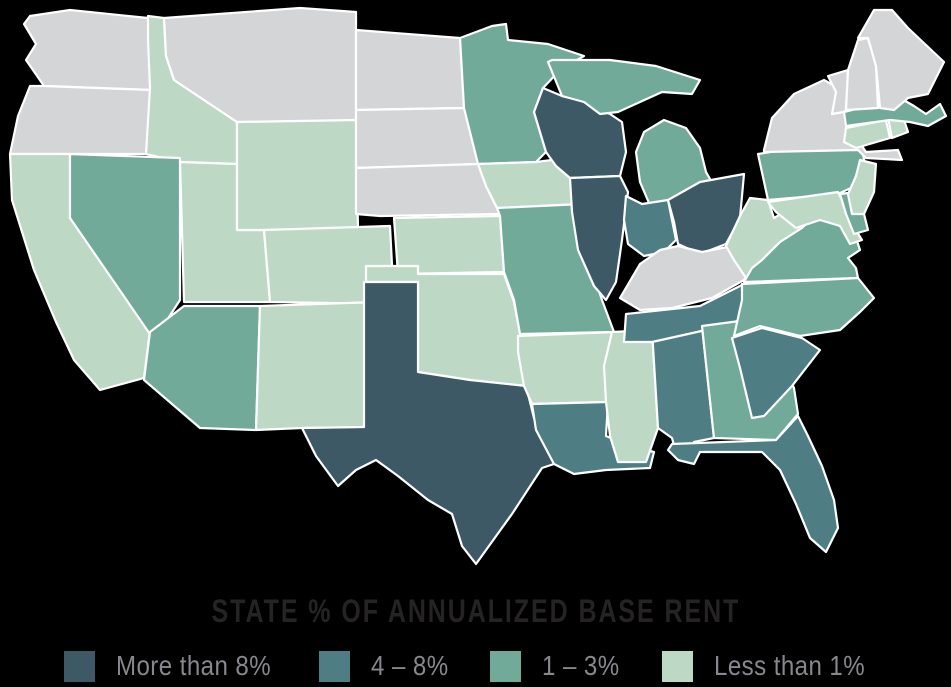 The width and height of the screenshot is (951, 687). I want to click on legend-item: Less than 1%, so click(776, 666).